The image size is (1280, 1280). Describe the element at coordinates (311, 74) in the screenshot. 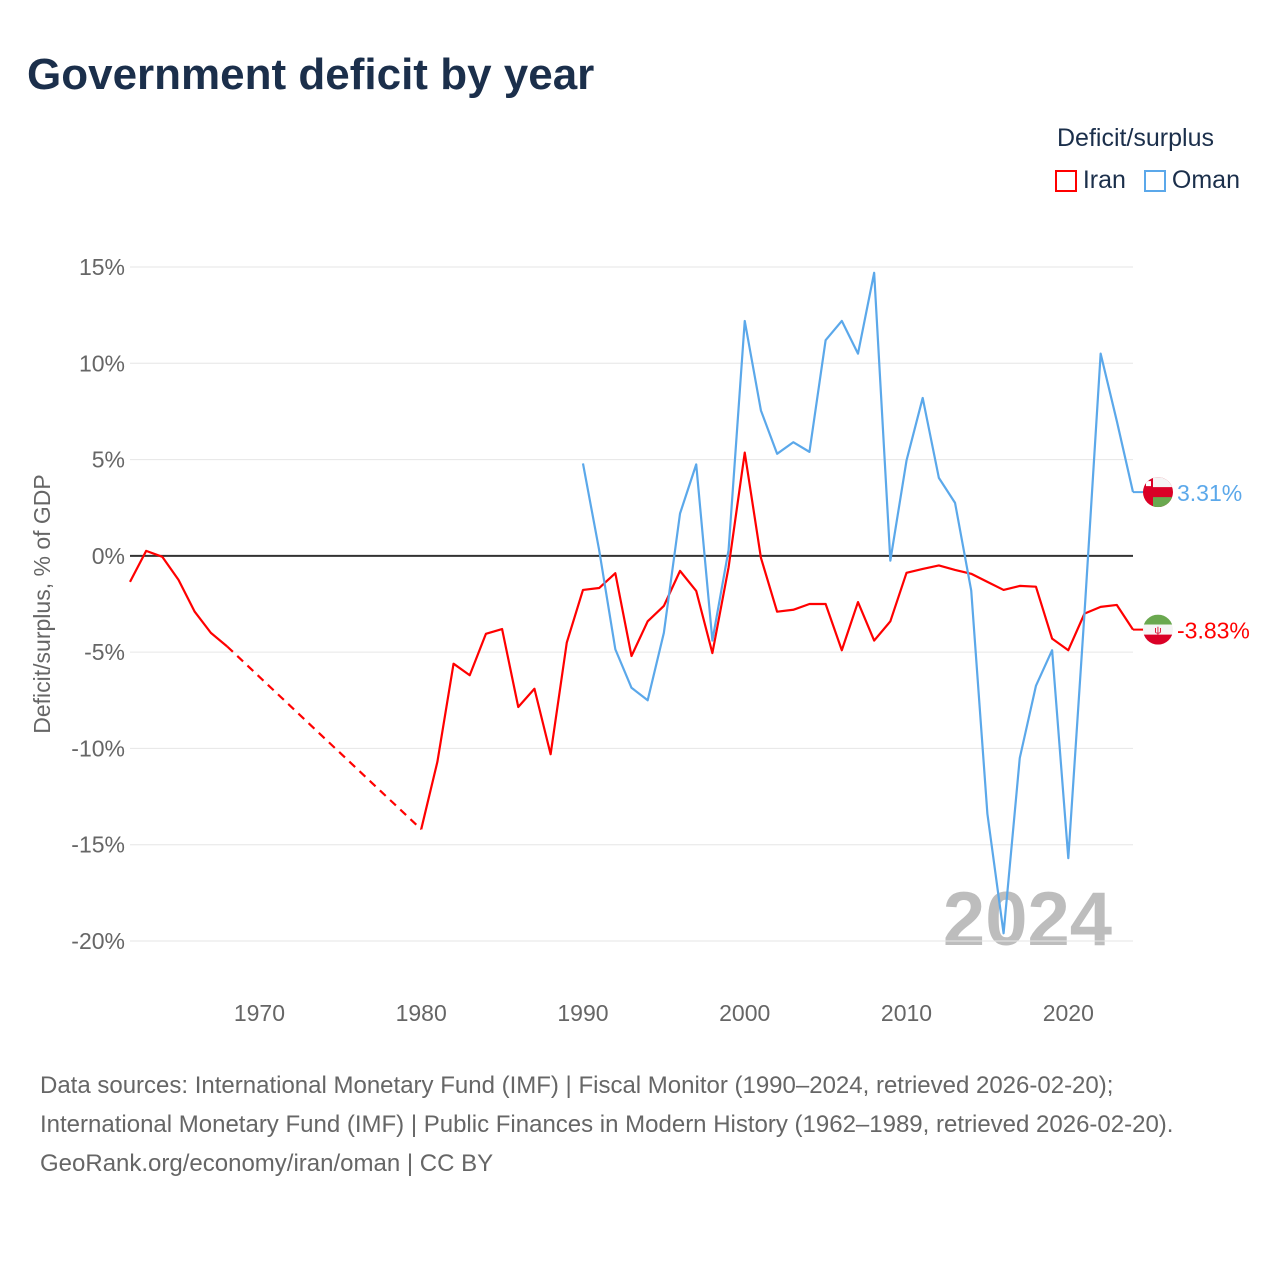

I see `chart-title: Government deficit by year` at that location.